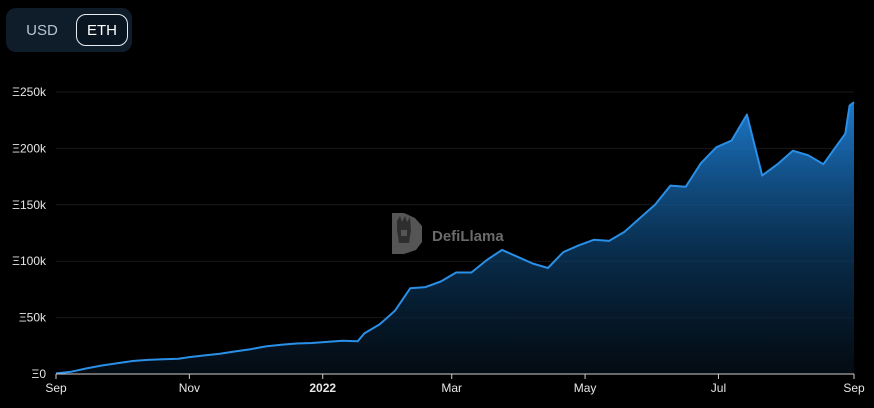 This screenshot has width=874, height=408. What do you see at coordinates (39, 374) in the screenshot?
I see `y-tick-label: Ξ0` at bounding box center [39, 374].